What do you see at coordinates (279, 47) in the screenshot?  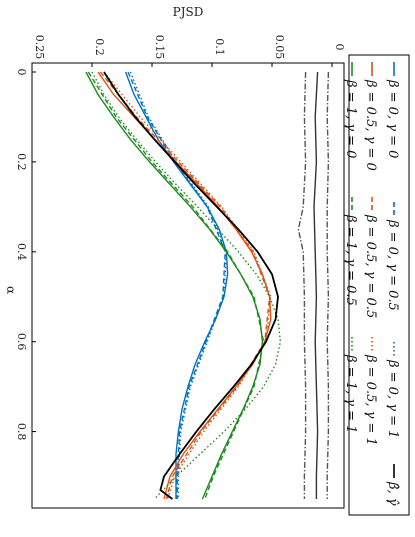 I see `y-tick-label: 0.05` at bounding box center [279, 47].